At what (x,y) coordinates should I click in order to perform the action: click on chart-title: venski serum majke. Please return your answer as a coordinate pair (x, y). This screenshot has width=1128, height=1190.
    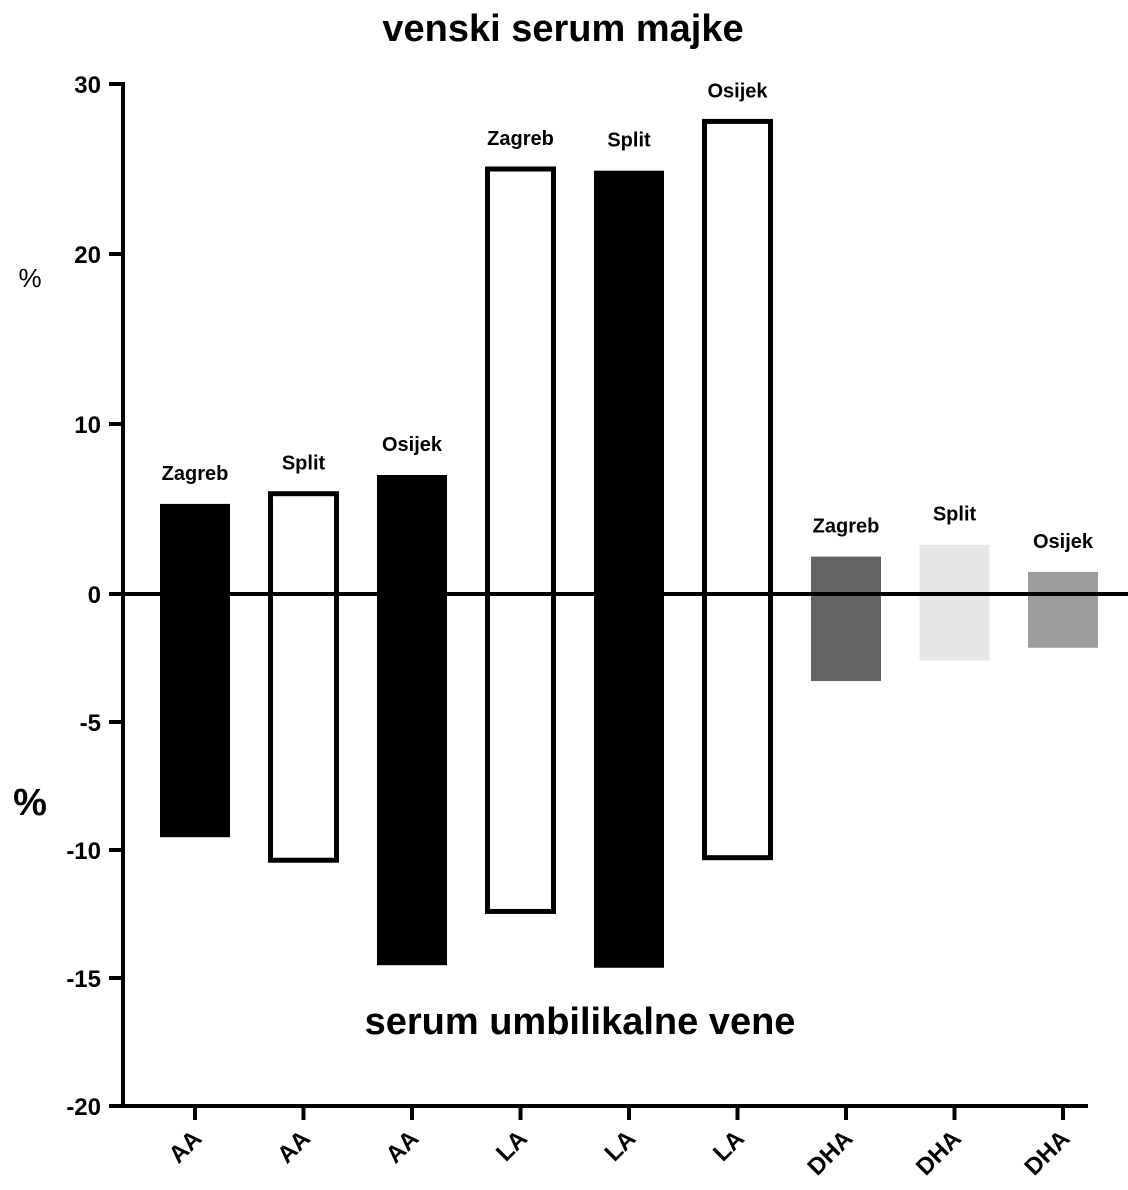
    Looking at the image, I should click on (562, 29).